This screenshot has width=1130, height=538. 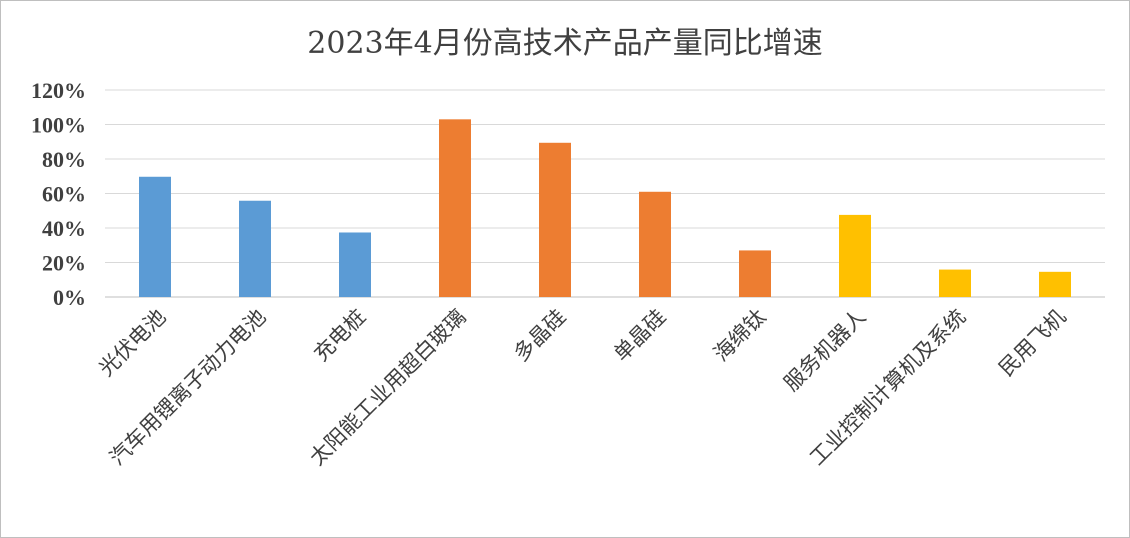 What do you see at coordinates (824, 350) in the screenshot?
I see `x-tick-label: 服务机器人` at bounding box center [824, 350].